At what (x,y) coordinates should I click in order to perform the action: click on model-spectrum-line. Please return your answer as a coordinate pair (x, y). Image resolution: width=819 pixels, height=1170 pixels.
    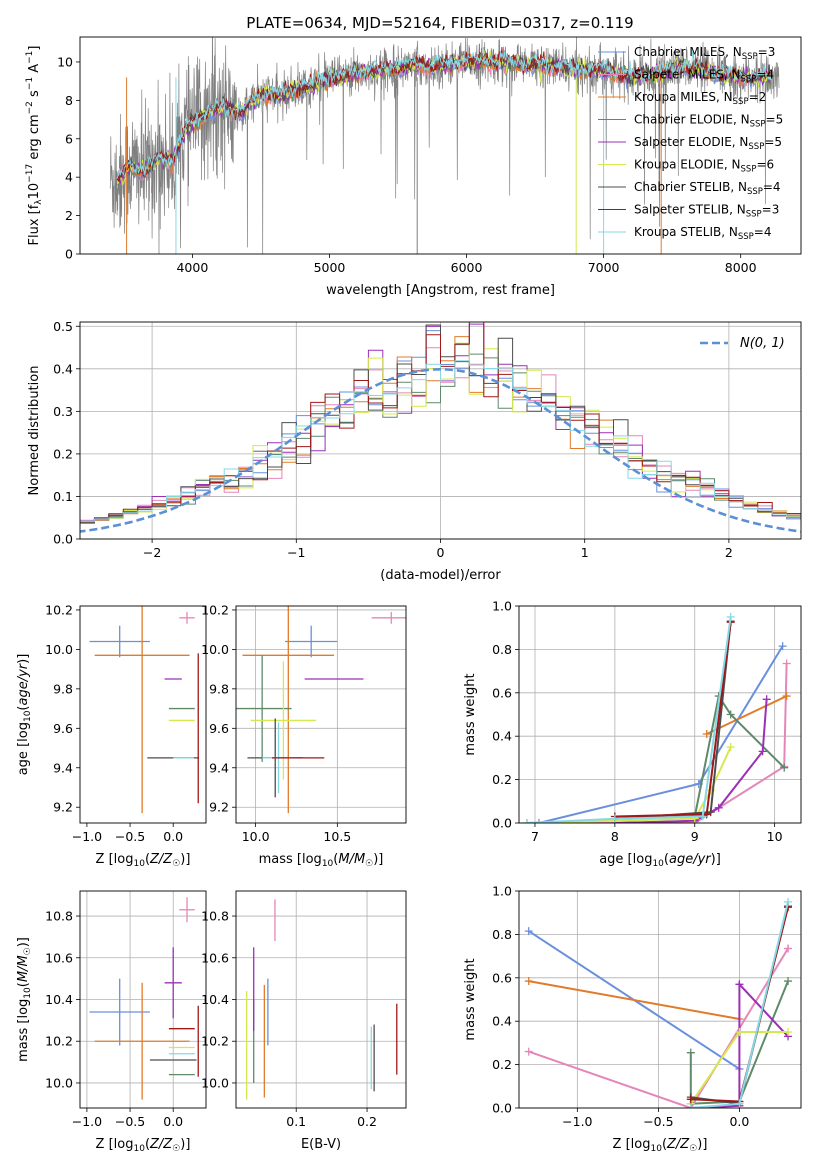
    Looking at the image, I should click on (444, 114).